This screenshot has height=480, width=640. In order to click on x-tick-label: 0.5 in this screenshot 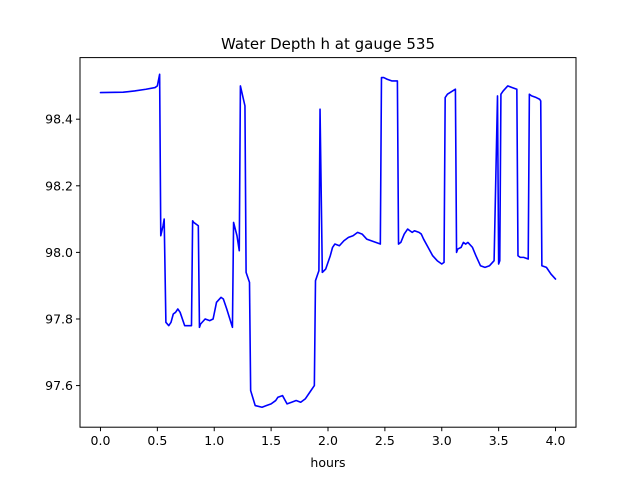, I will do `click(157, 440)`.